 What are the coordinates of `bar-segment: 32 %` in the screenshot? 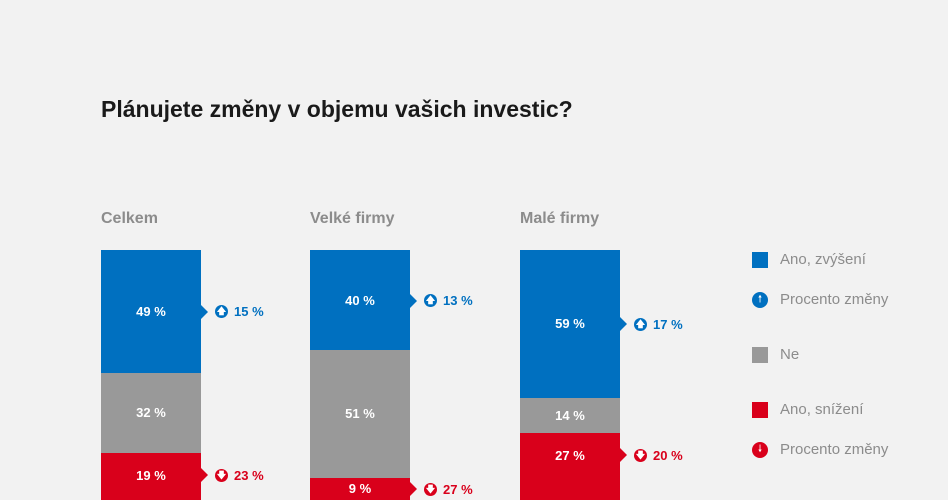 It's located at (151, 413).